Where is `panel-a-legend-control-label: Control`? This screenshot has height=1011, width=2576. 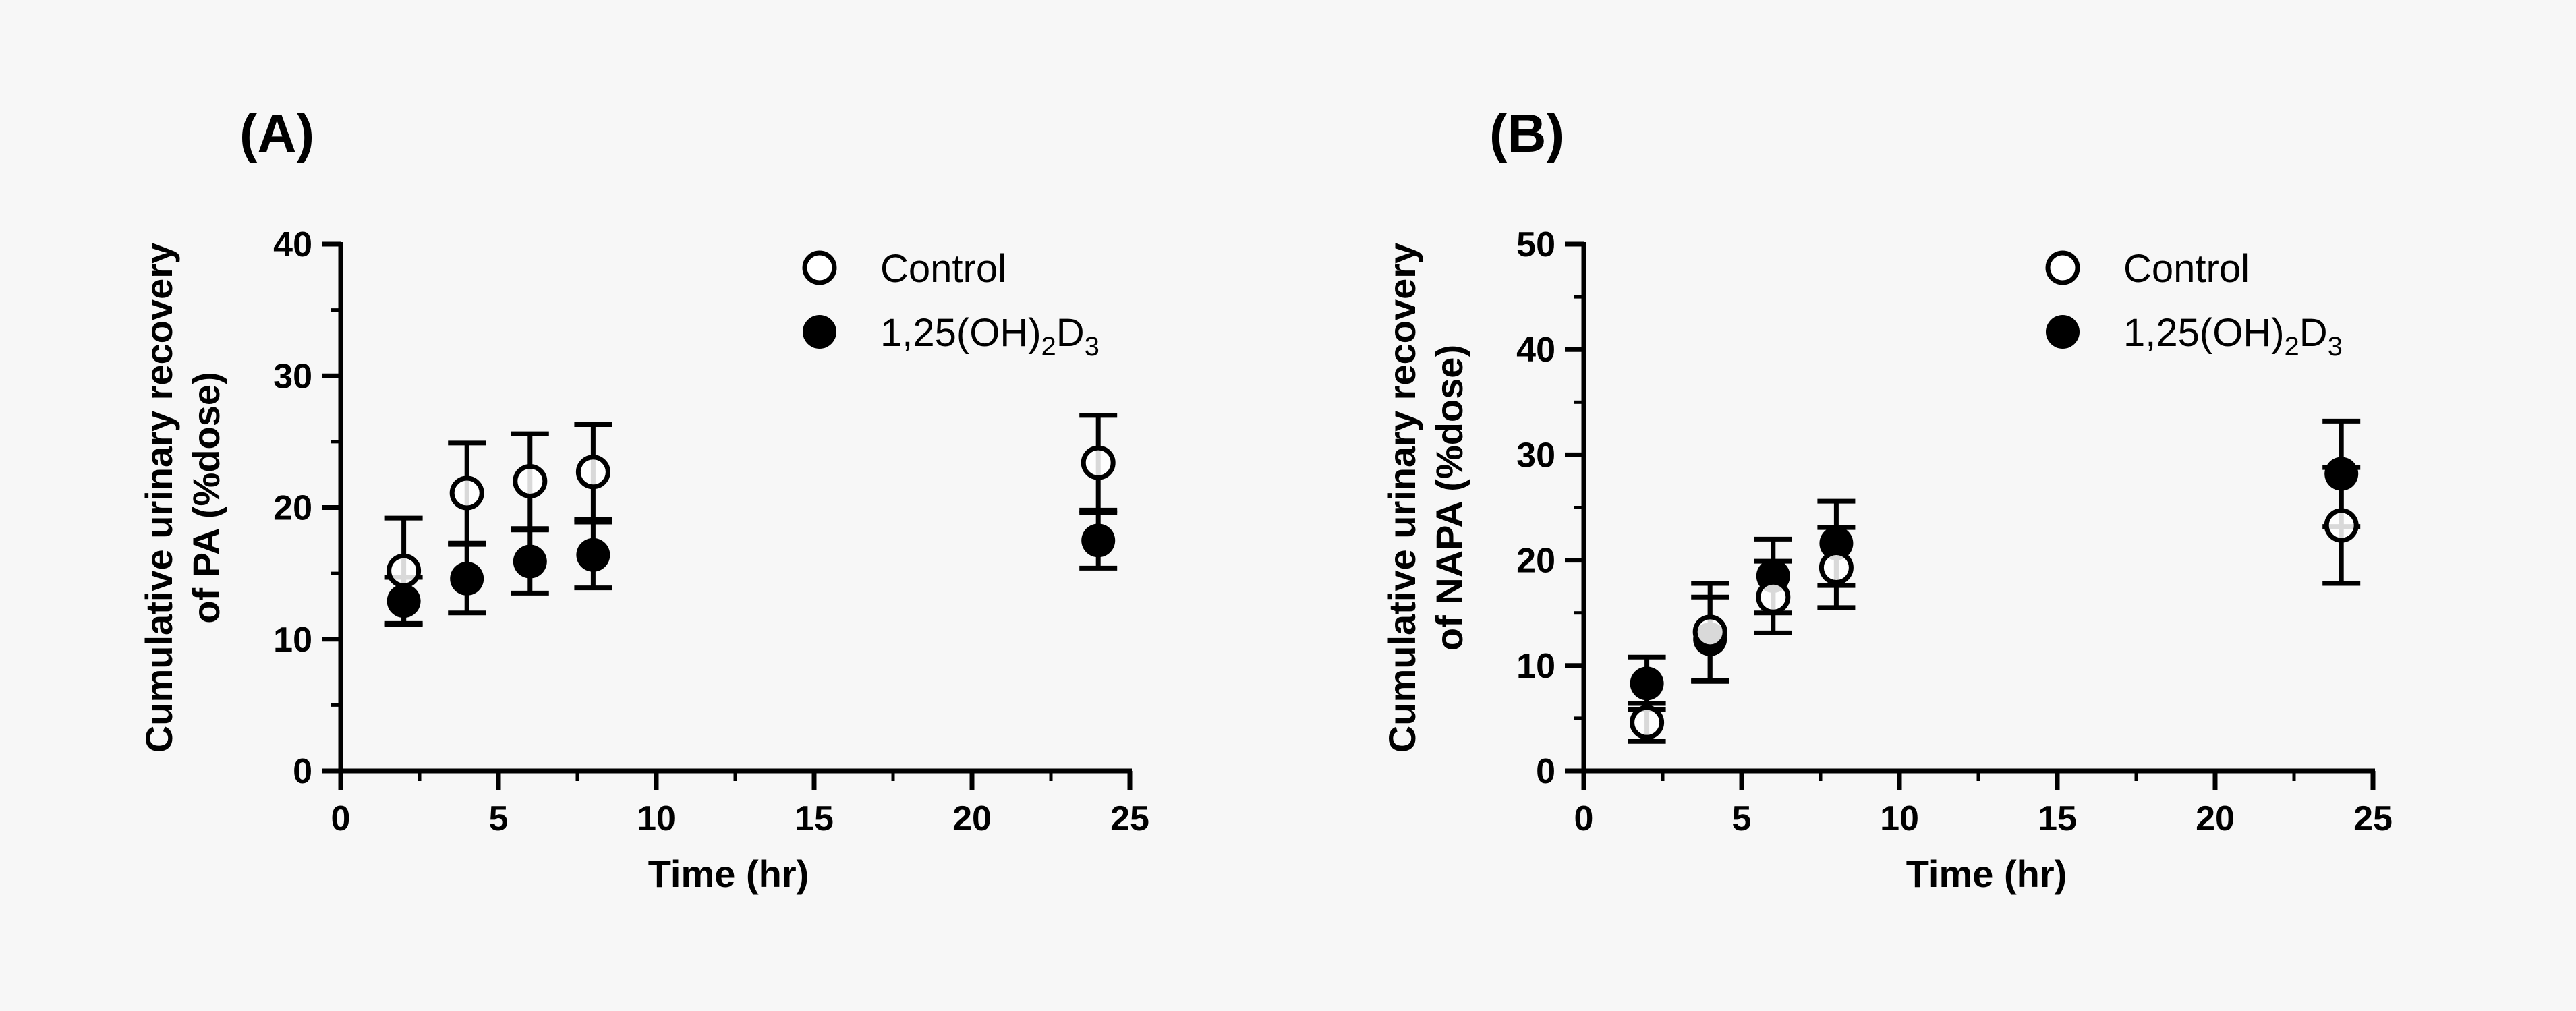 panel-a-legend-control-label: Control is located at coordinates (943, 269).